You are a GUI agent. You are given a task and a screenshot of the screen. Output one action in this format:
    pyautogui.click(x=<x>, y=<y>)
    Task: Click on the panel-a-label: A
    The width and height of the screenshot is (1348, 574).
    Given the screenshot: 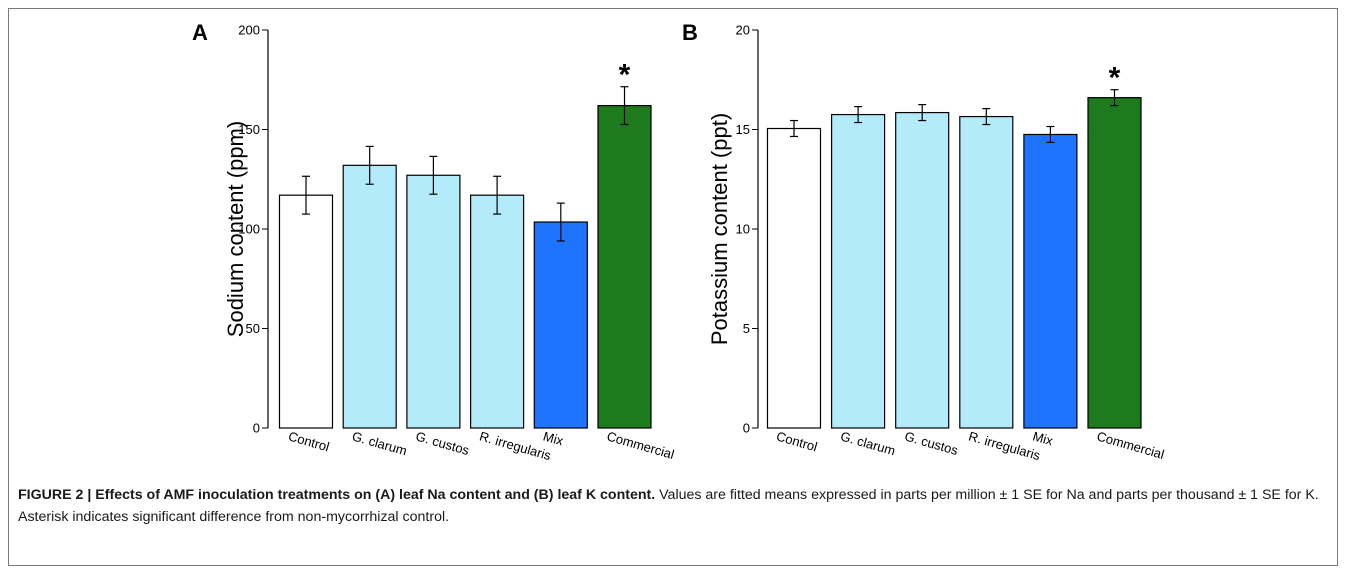 What is the action you would take?
    pyautogui.click(x=200, y=32)
    